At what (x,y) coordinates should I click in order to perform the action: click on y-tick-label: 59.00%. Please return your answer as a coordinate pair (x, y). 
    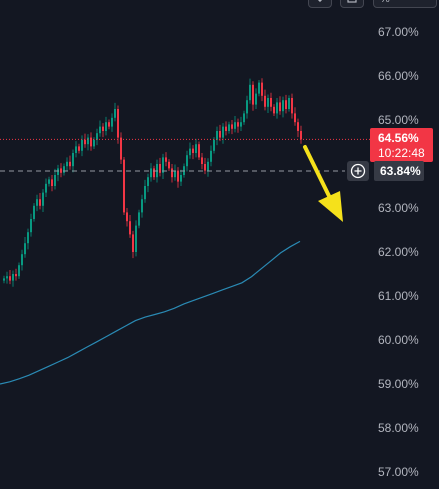
    Looking at the image, I should click on (398, 384).